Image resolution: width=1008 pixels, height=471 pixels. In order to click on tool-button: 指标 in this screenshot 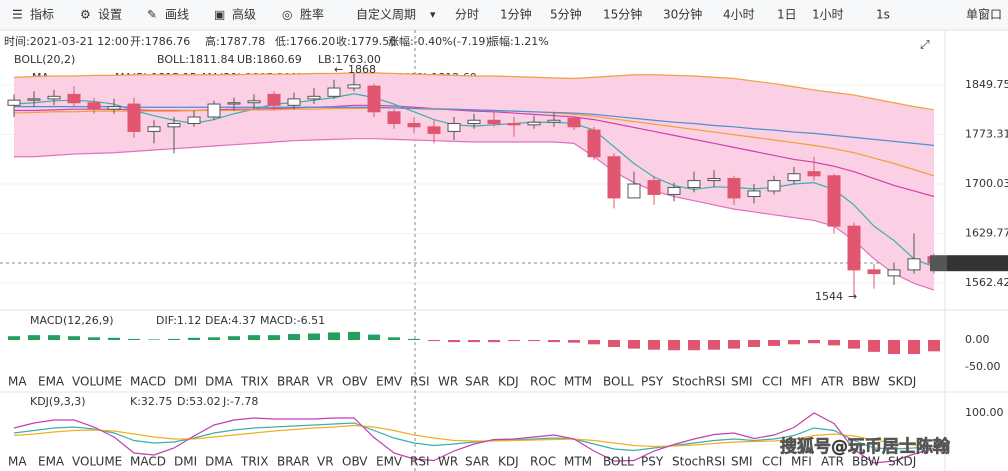, I will do `click(42, 14)`.